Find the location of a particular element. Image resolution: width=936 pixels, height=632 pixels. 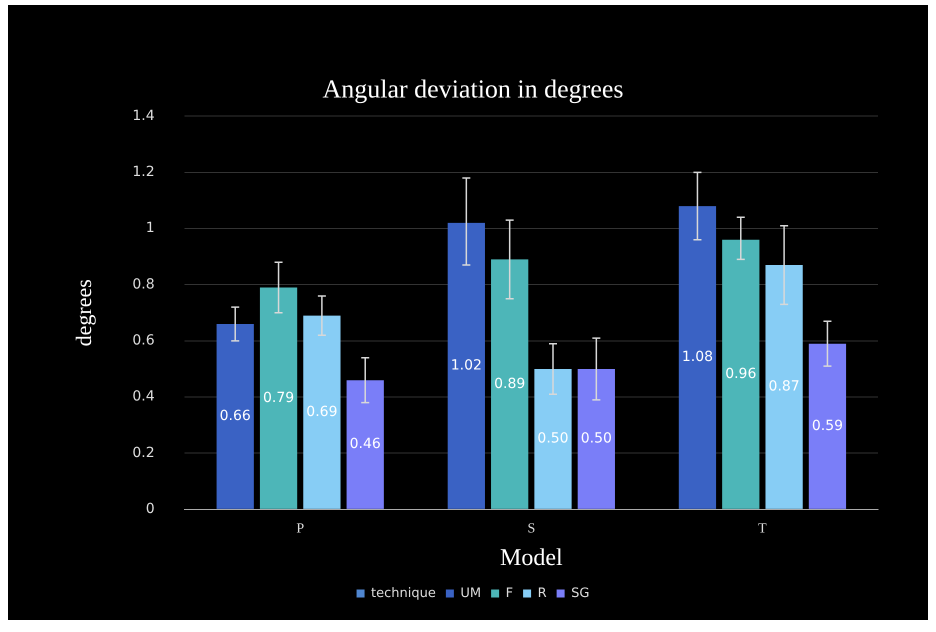

data-label: 0.69 is located at coordinates (322, 412).